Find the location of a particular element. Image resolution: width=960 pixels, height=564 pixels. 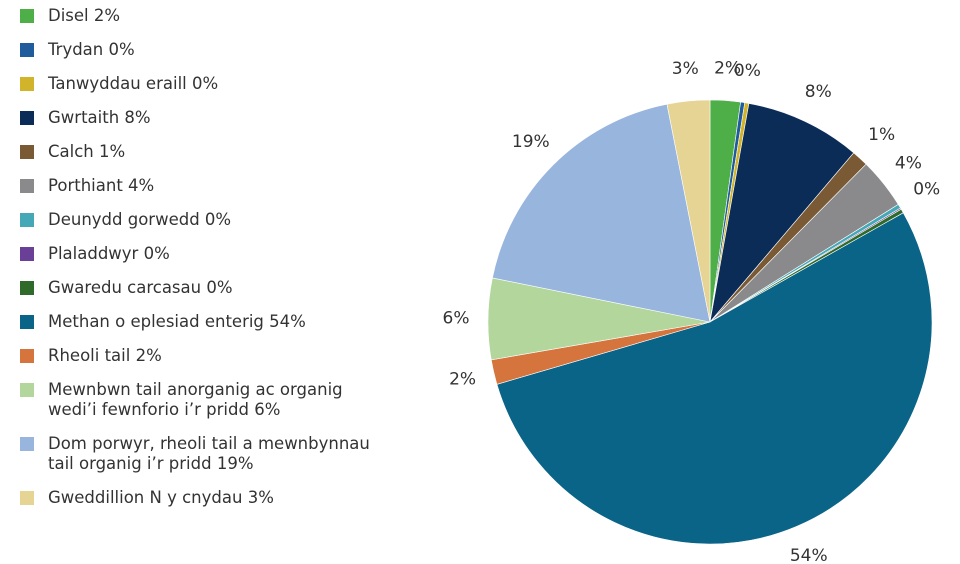

legend-label: Disel 2% is located at coordinates (84, 15).